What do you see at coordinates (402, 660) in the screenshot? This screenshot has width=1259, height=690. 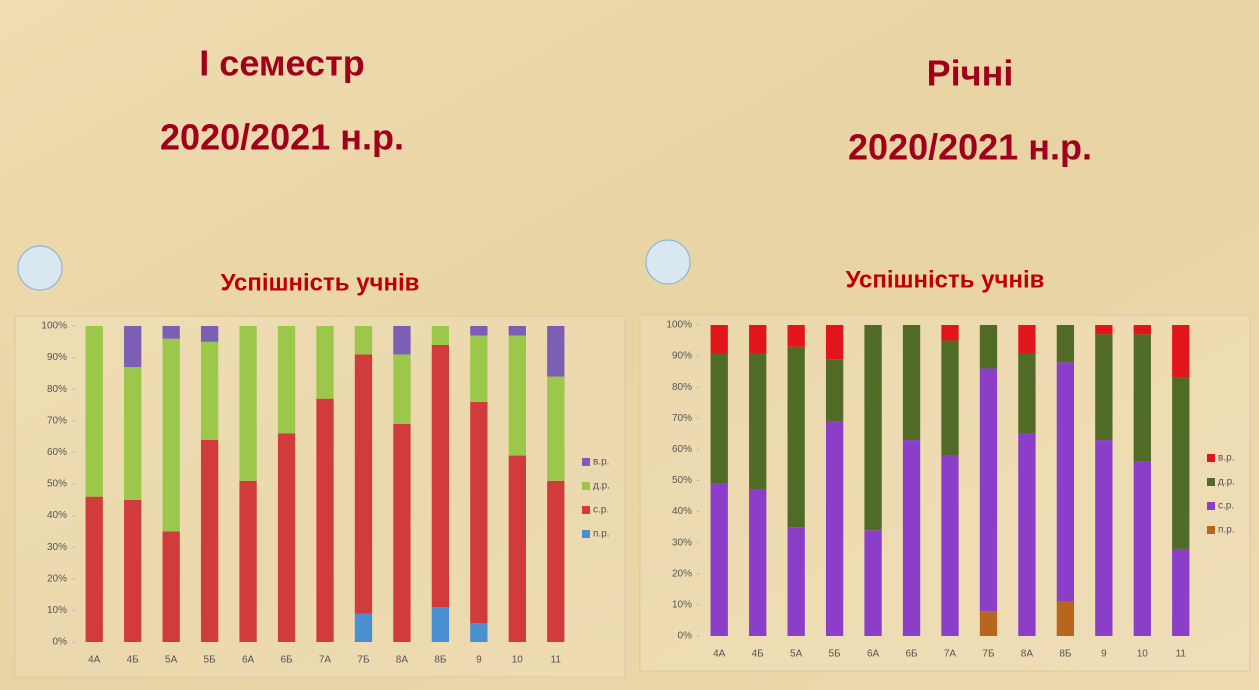 I see `x-tick-label: 8А` at bounding box center [402, 660].